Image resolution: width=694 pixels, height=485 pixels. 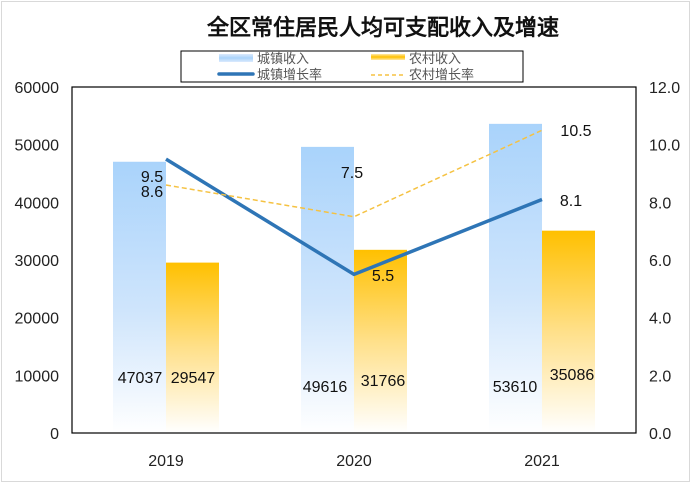 What do you see at coordinates (54, 434) in the screenshot?
I see `y-left-tick-label: 0` at bounding box center [54, 434].